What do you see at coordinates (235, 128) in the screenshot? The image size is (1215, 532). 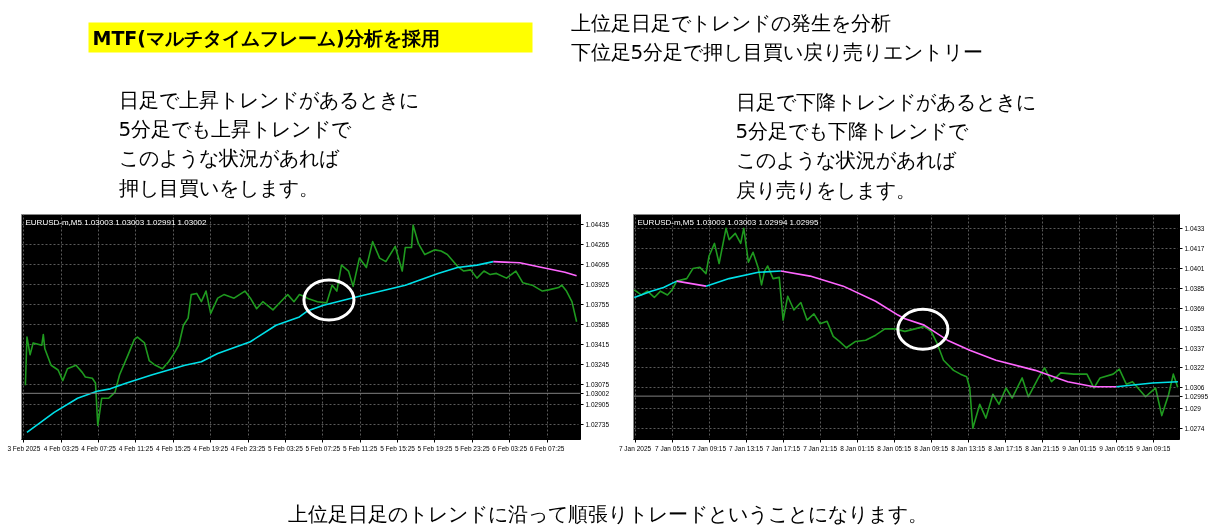 I see `text: 5分足でも上昇トレンドで` at bounding box center [235, 128].